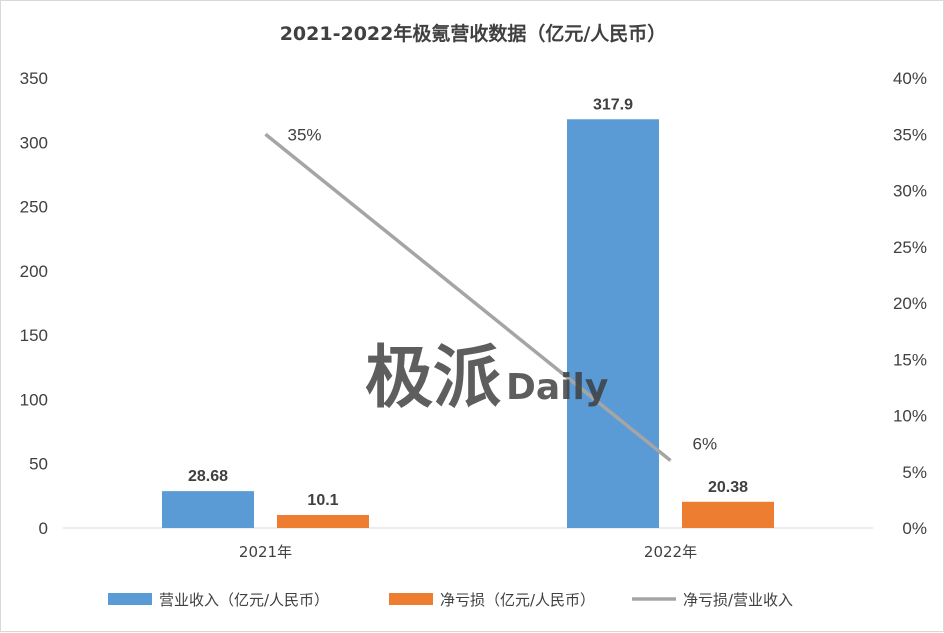 Image resolution: width=944 pixels, height=633 pixels. Describe the element at coordinates (34, 207) in the screenshot. I see `y-left-tick-label: 250` at that location.